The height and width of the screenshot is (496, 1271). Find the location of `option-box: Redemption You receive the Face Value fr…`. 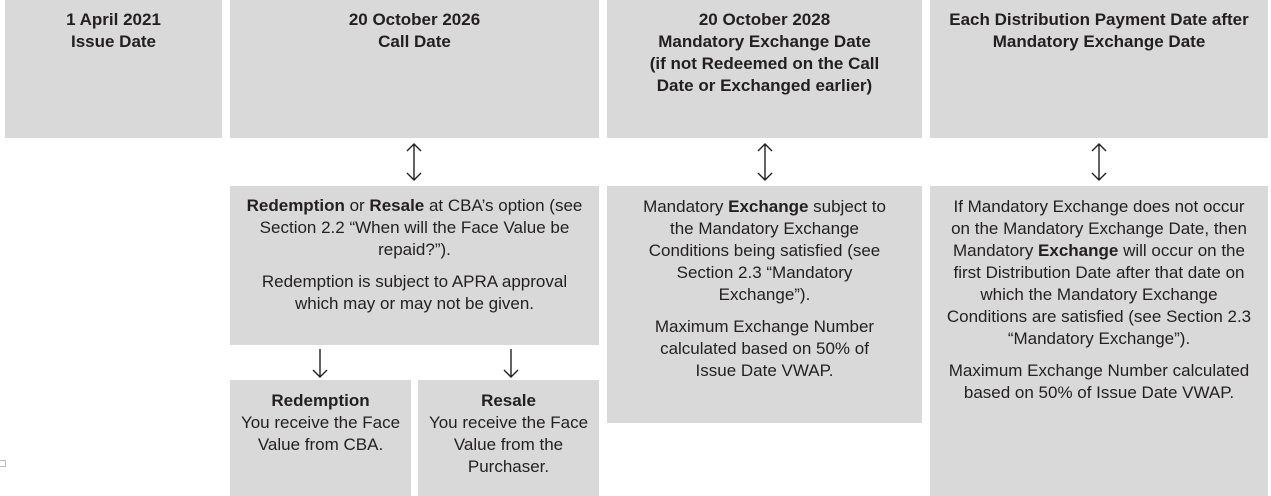

option-box: Redemption You receive the Face Value fr… is located at coordinates (320, 438).